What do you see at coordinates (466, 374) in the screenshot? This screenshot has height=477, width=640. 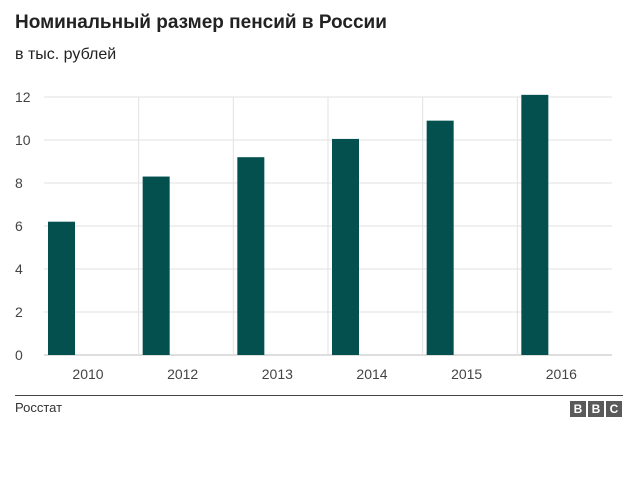 I see `x-tick-label: 2015` at bounding box center [466, 374].